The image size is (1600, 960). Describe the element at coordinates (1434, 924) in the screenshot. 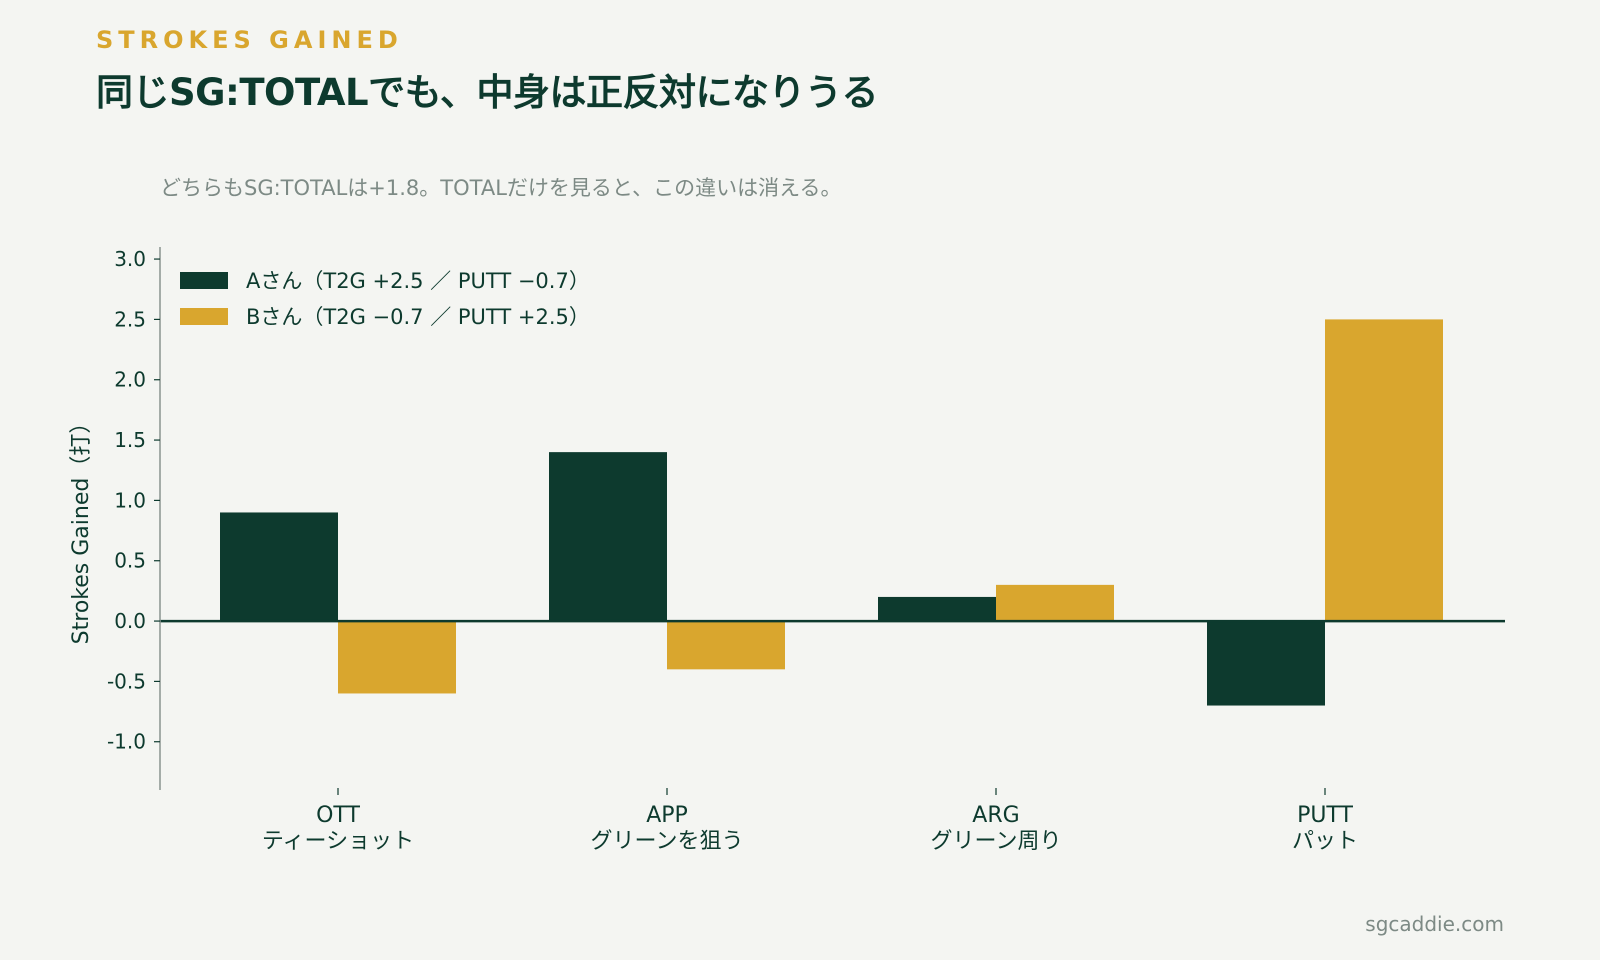

I see `source-credit: sgcaddie.com` at that location.